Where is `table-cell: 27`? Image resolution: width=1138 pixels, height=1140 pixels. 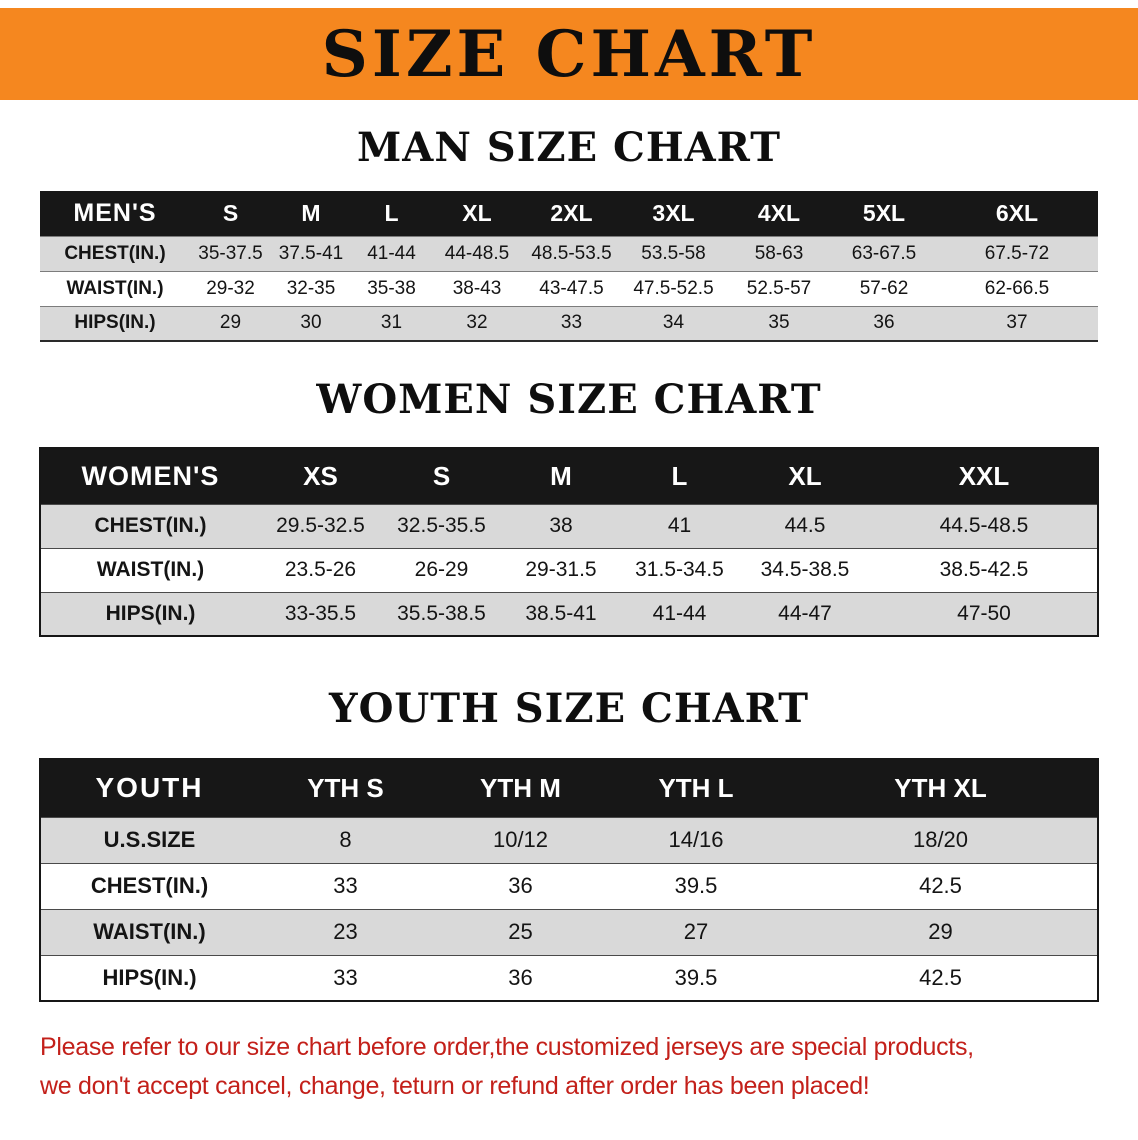
table-cell: 27 is located at coordinates (696, 931).